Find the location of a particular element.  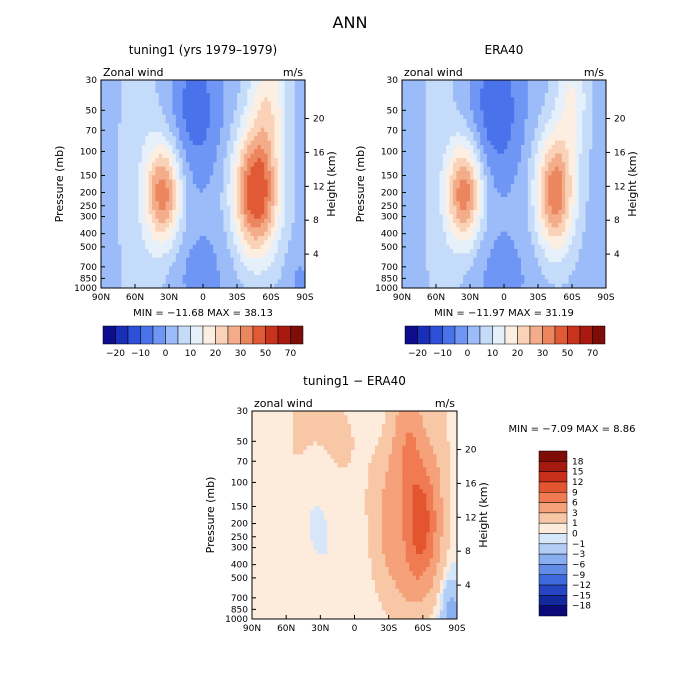

plot-area is located at coordinates (504, 184).